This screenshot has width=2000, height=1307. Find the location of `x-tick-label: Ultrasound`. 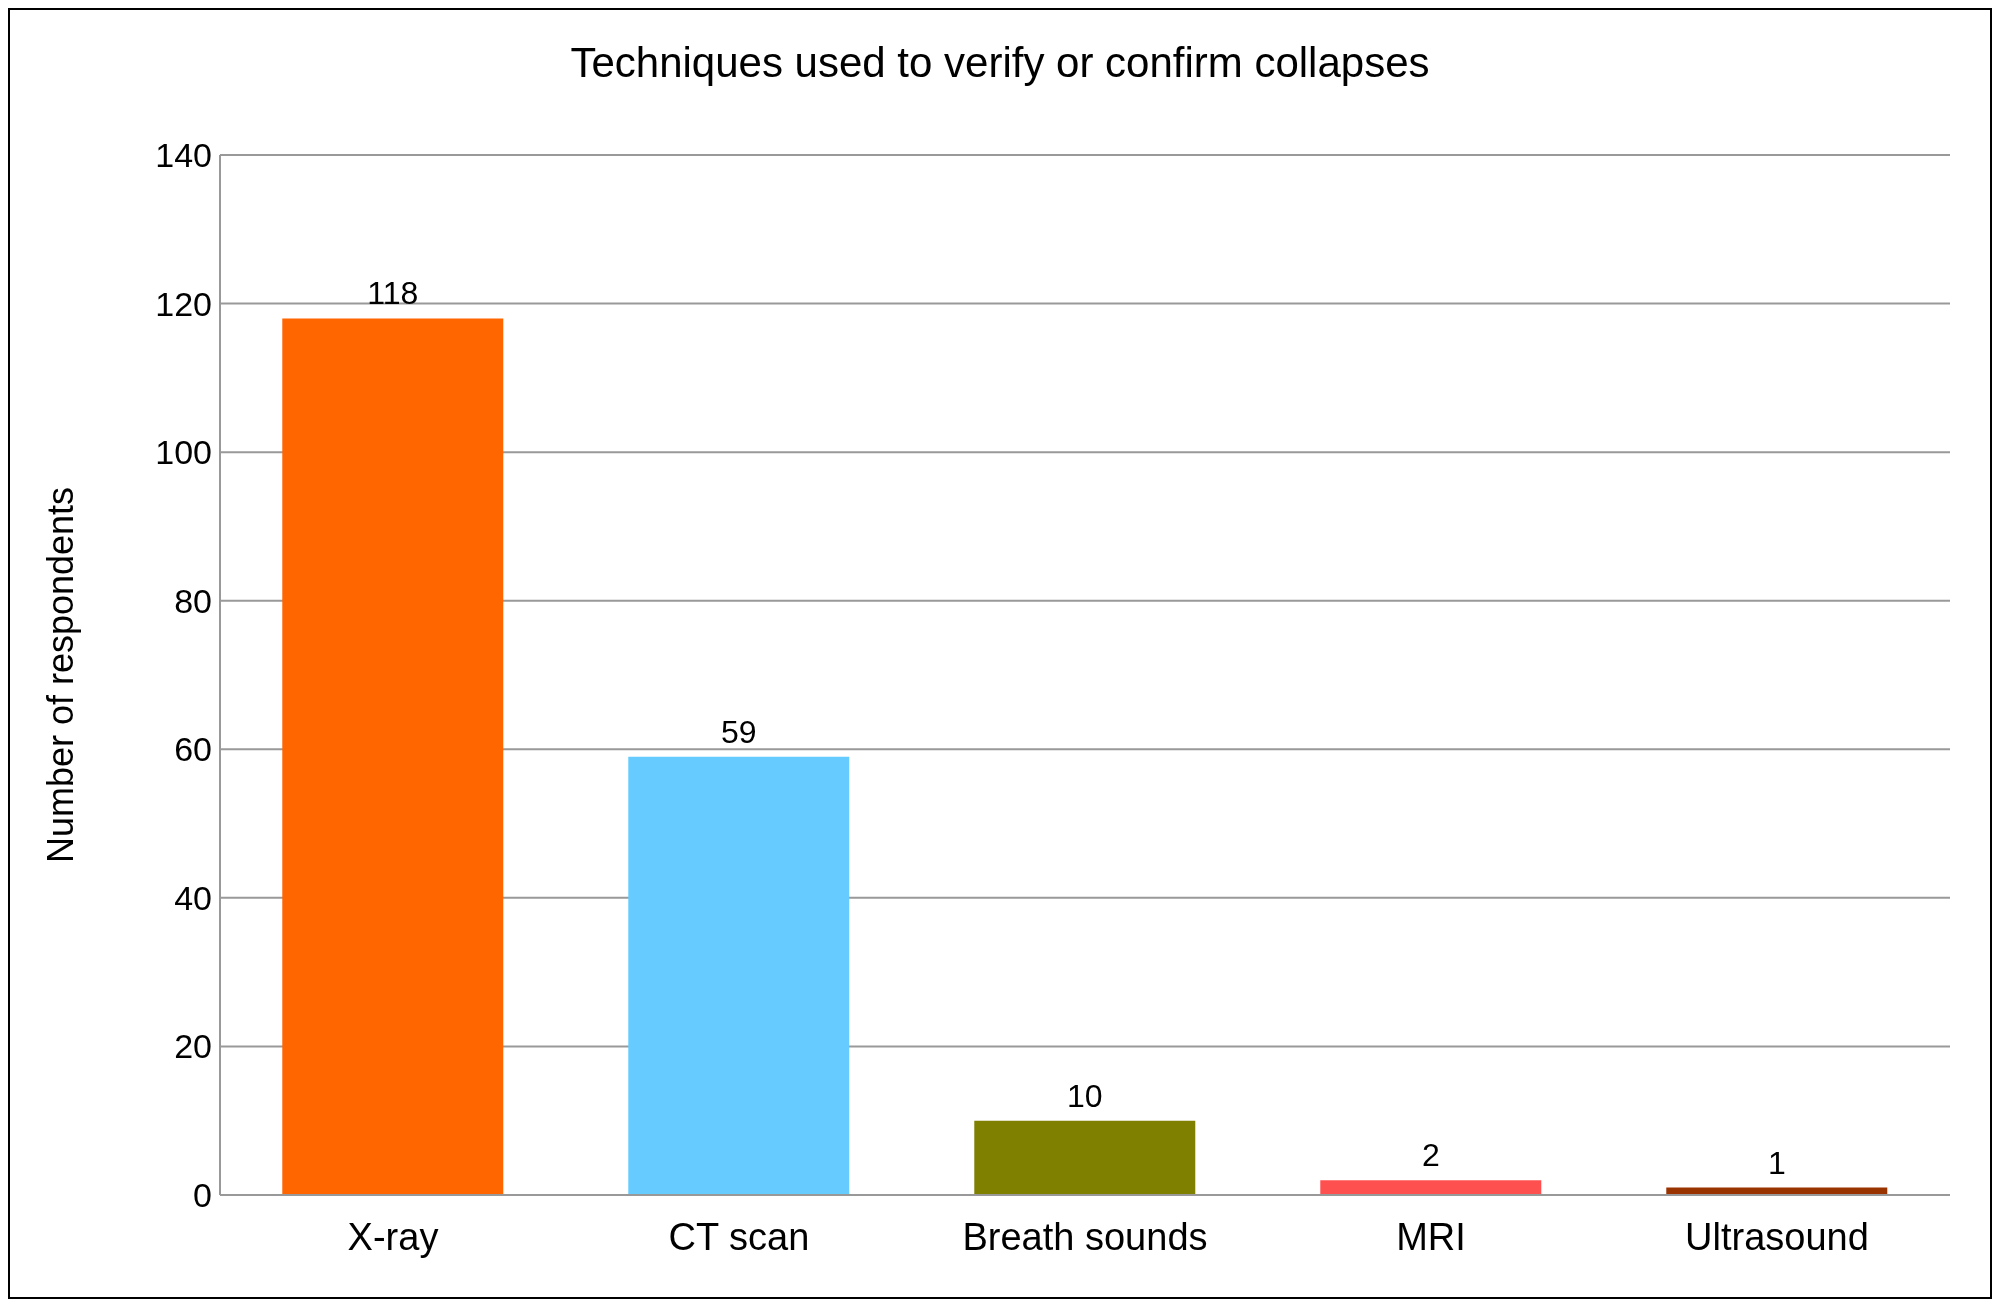

x-tick-label: Ultrasound is located at coordinates (1777, 1236).